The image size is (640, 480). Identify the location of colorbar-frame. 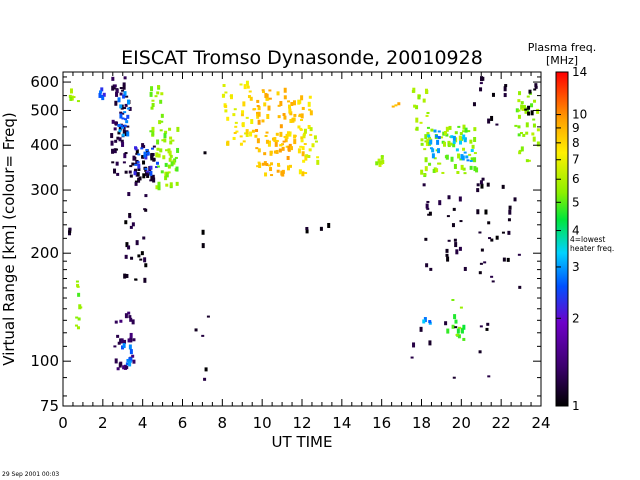
(562, 239).